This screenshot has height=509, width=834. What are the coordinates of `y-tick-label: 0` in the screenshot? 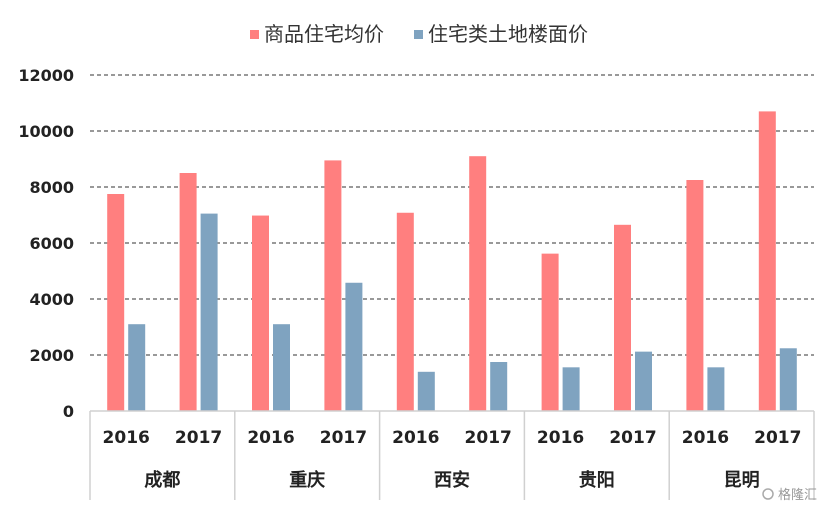 It's located at (68, 411).